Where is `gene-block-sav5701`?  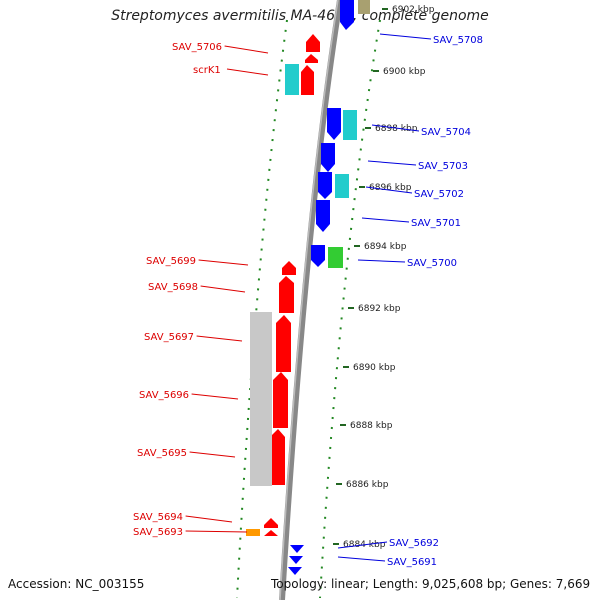 gene-block-sav5701 is located at coordinates (323, 216).